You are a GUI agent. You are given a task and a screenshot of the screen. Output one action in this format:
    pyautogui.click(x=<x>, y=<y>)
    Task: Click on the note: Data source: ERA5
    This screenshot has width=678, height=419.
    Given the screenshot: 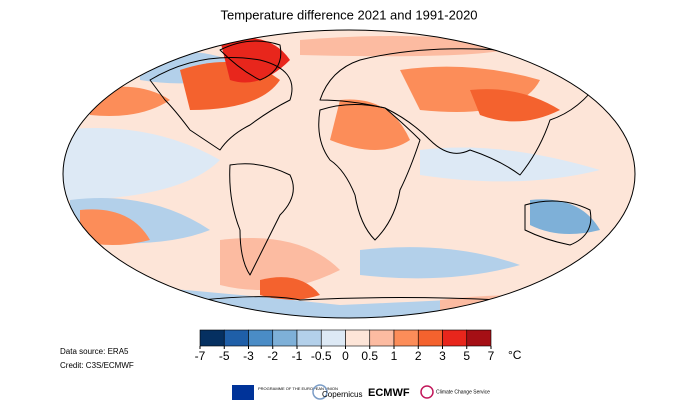 What is the action you would take?
    pyautogui.click(x=94, y=351)
    